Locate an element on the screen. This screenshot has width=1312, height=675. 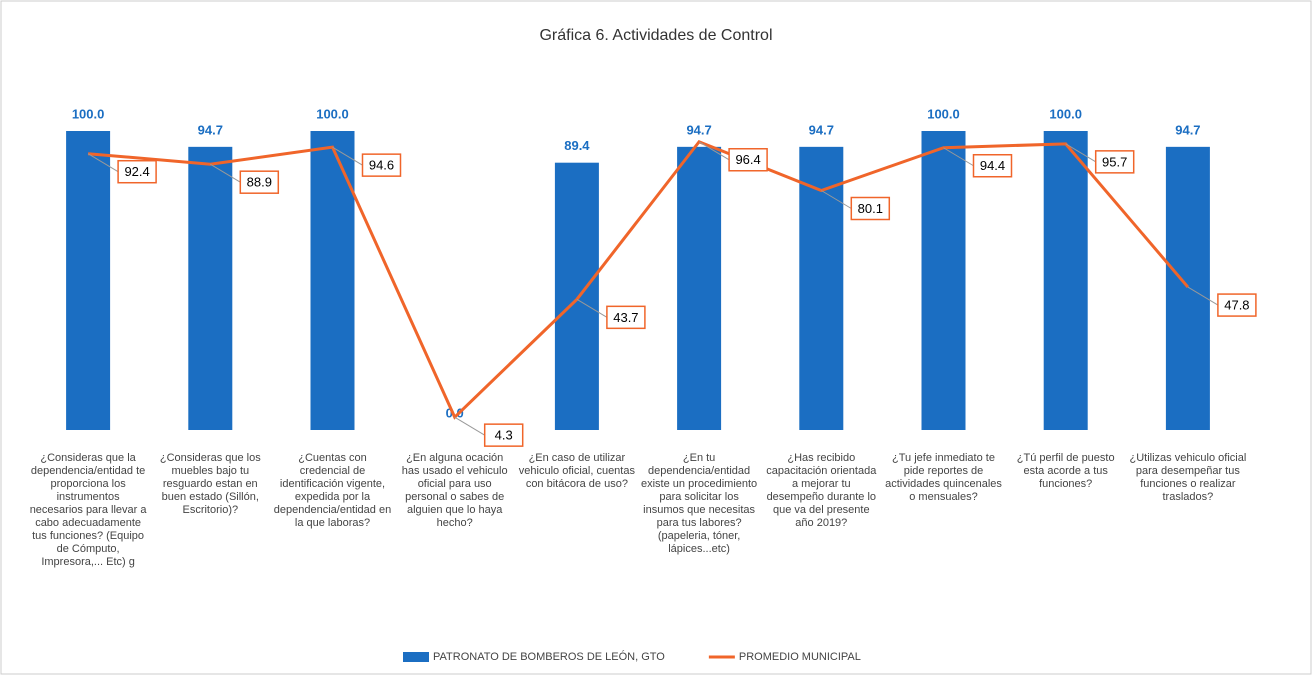
data-label: 88.9 is located at coordinates (259, 182).